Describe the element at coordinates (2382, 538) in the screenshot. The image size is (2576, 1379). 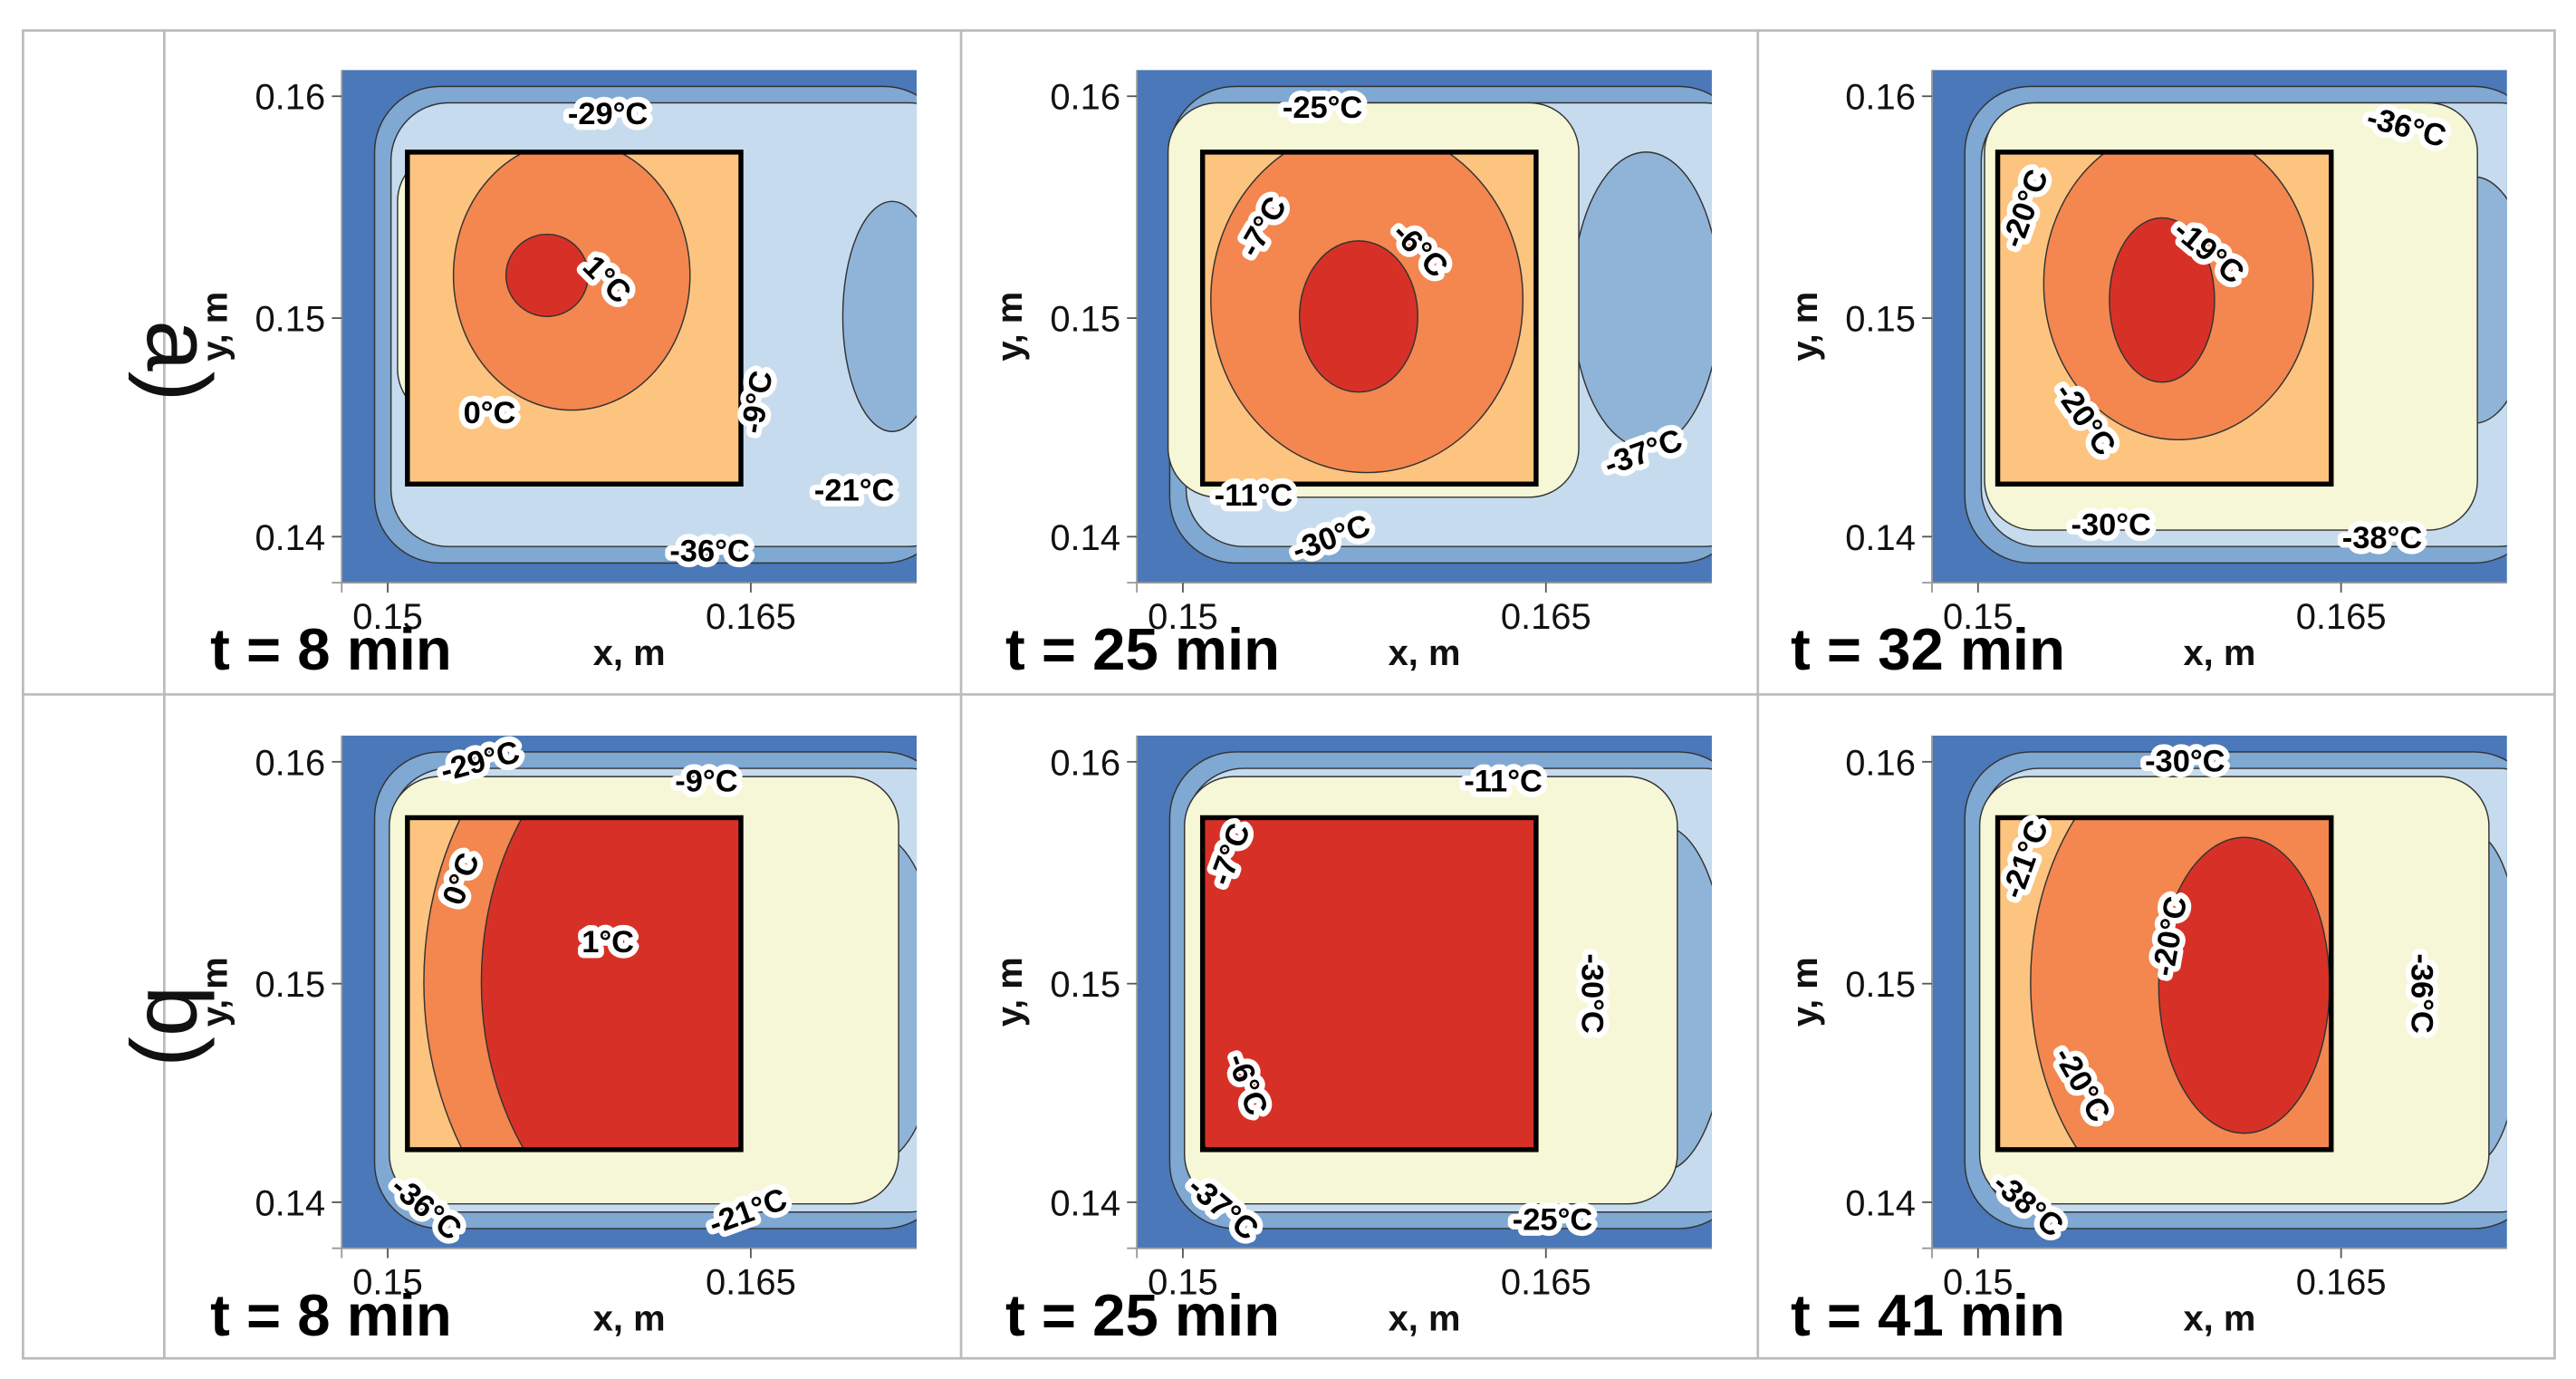
I see `contour-label: -38°C` at that location.